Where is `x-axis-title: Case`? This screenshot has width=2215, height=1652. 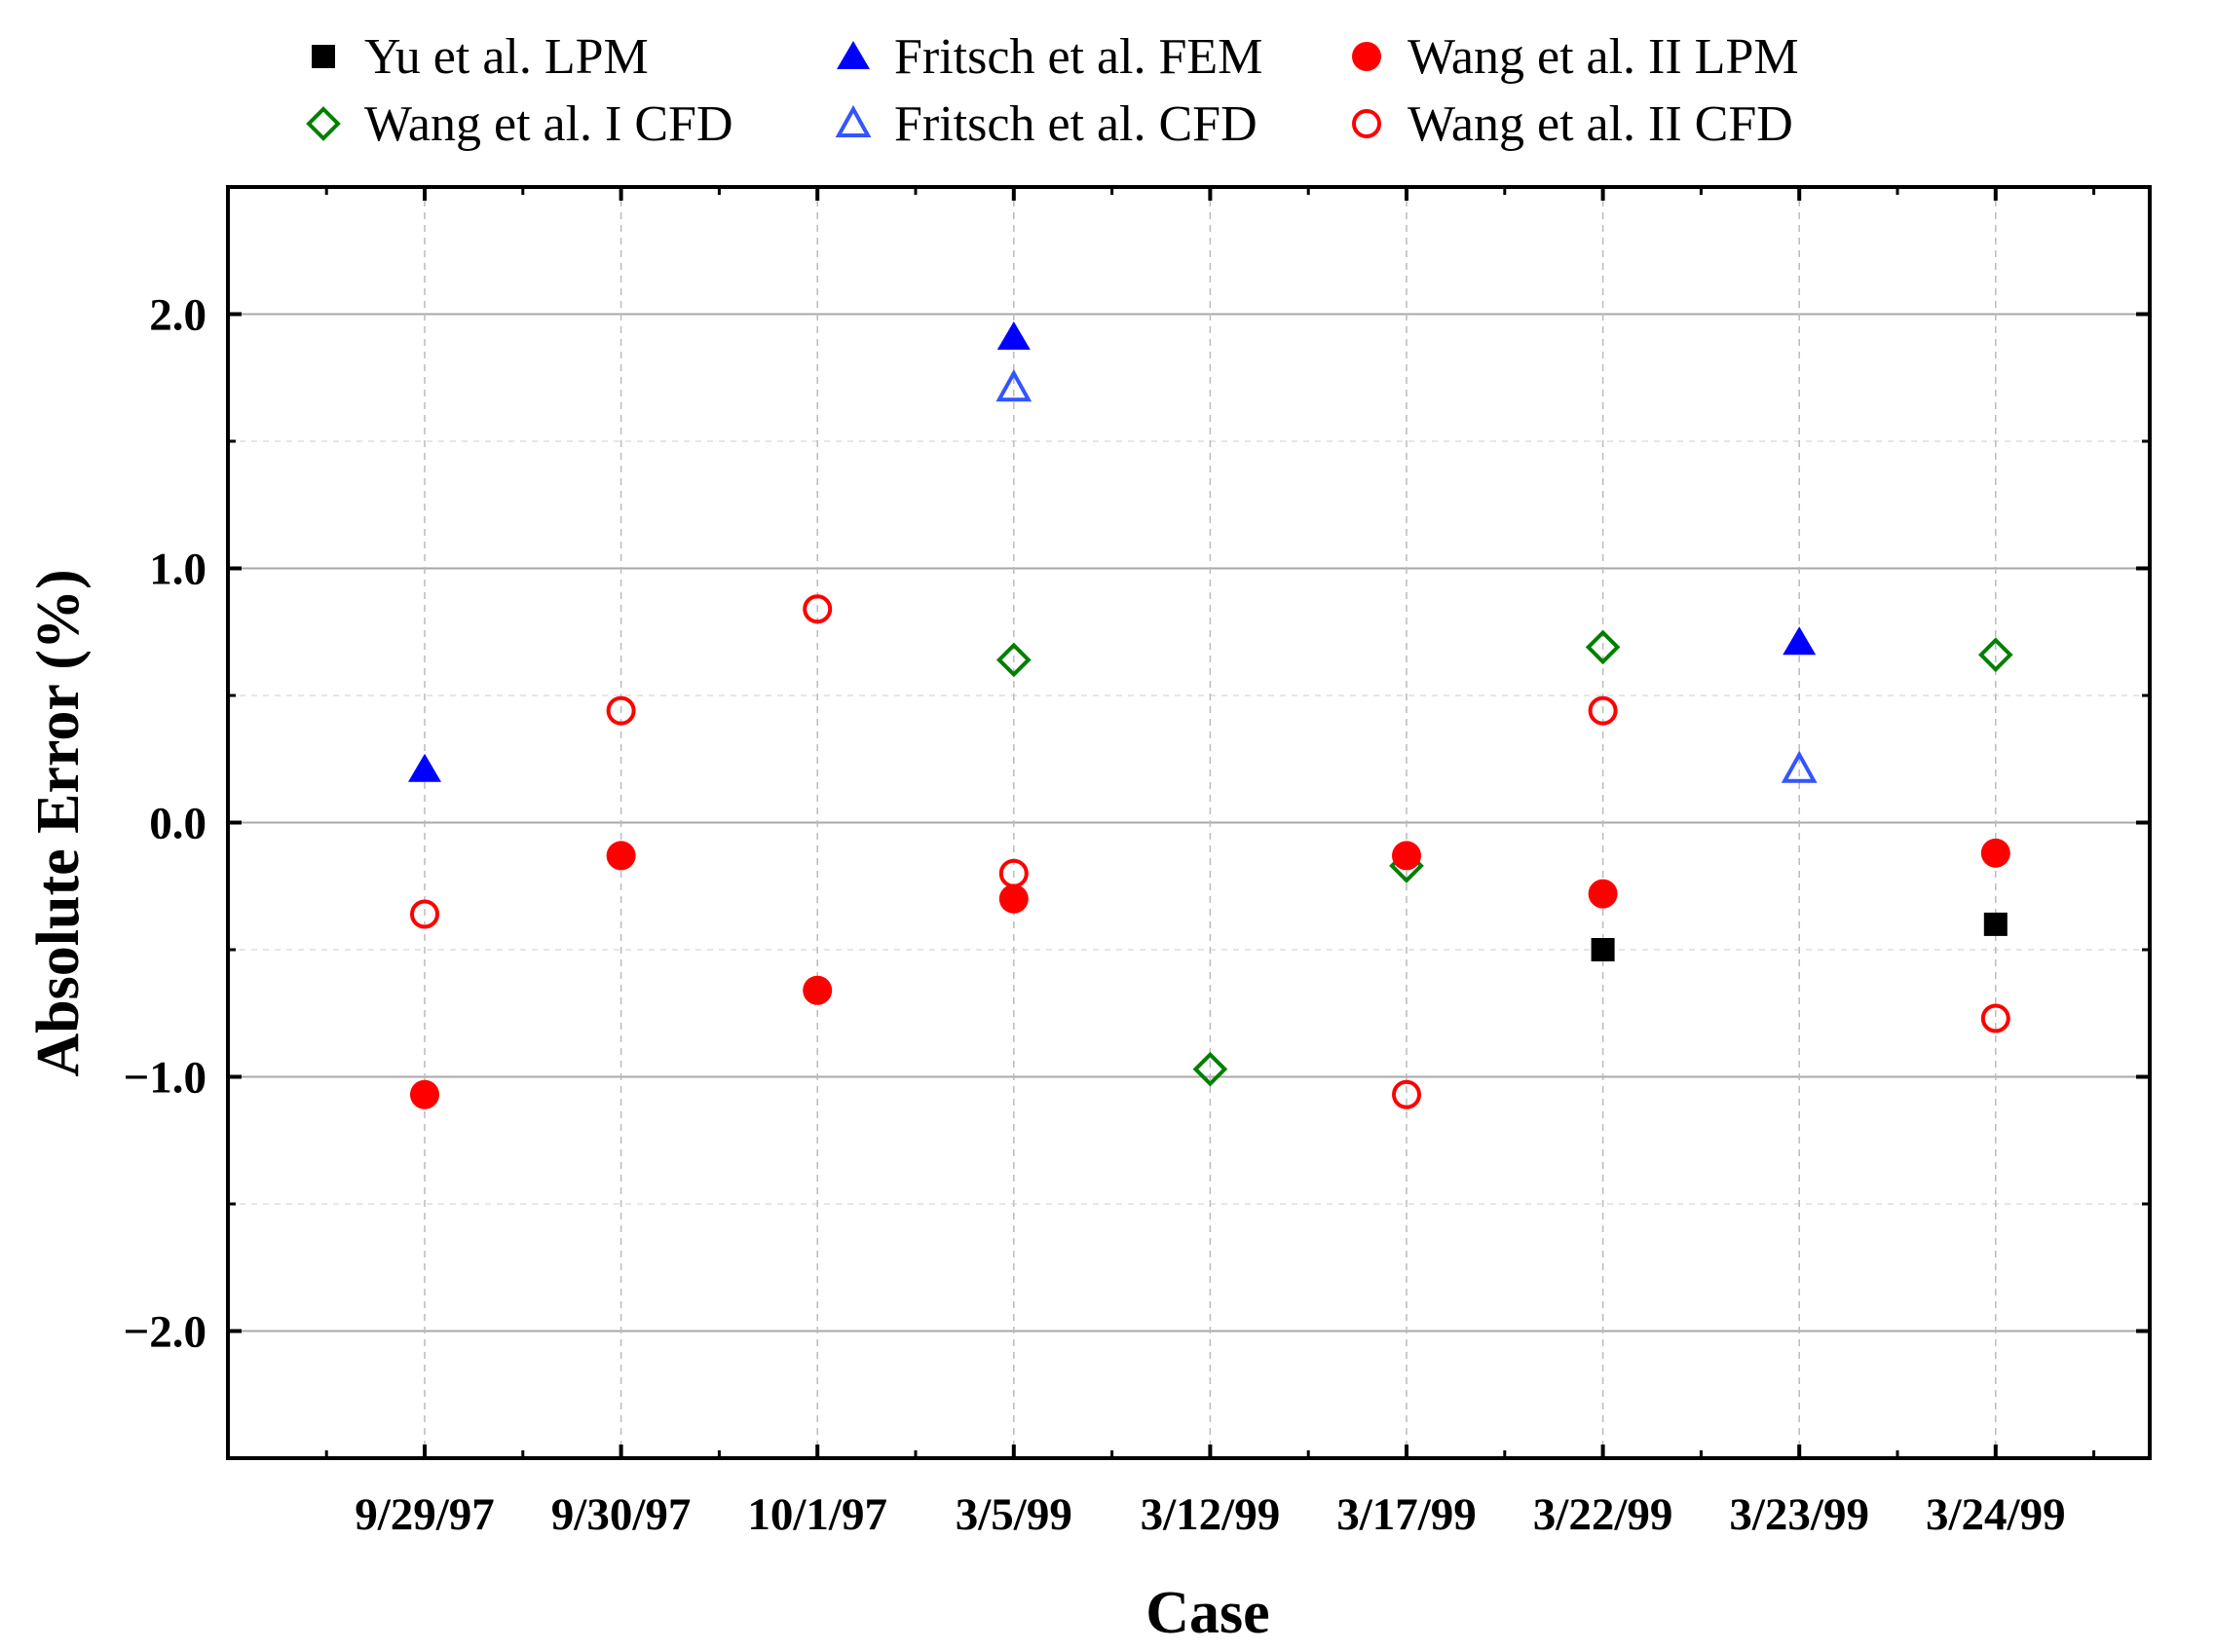 x-axis-title: Case is located at coordinates (1207, 1613).